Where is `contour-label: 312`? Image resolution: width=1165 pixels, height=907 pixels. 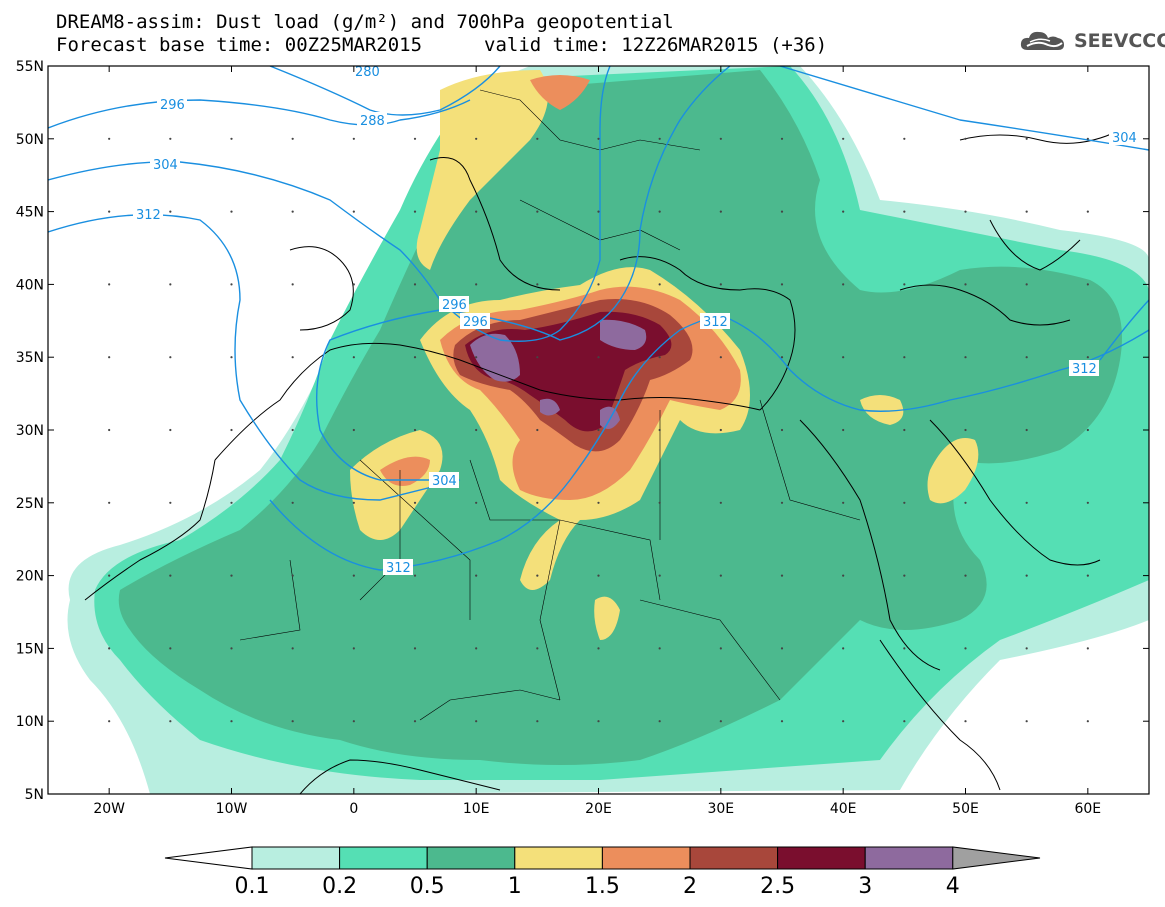
contour-label: 312 is located at coordinates (1084, 368).